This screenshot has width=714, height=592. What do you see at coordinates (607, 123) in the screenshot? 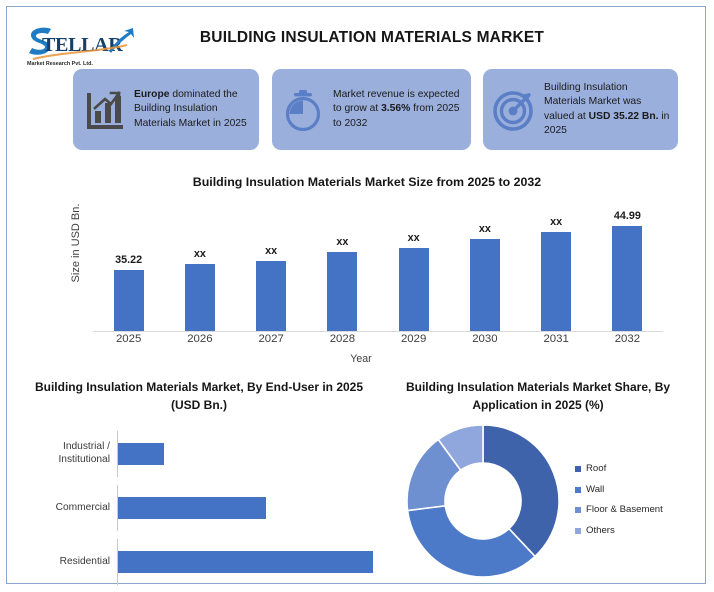
I see `card-post-text: in 2025` at bounding box center [607, 123].